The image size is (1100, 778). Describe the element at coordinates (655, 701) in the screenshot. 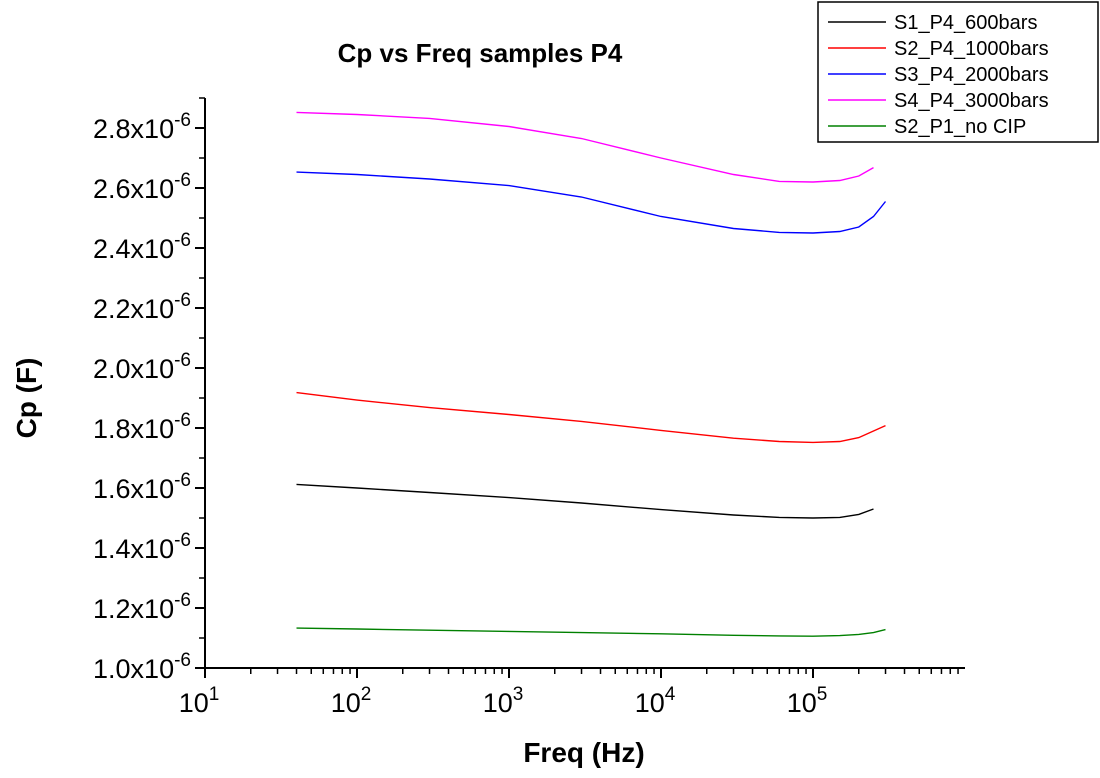

I see `x-tick-label: 10⁴` at that location.